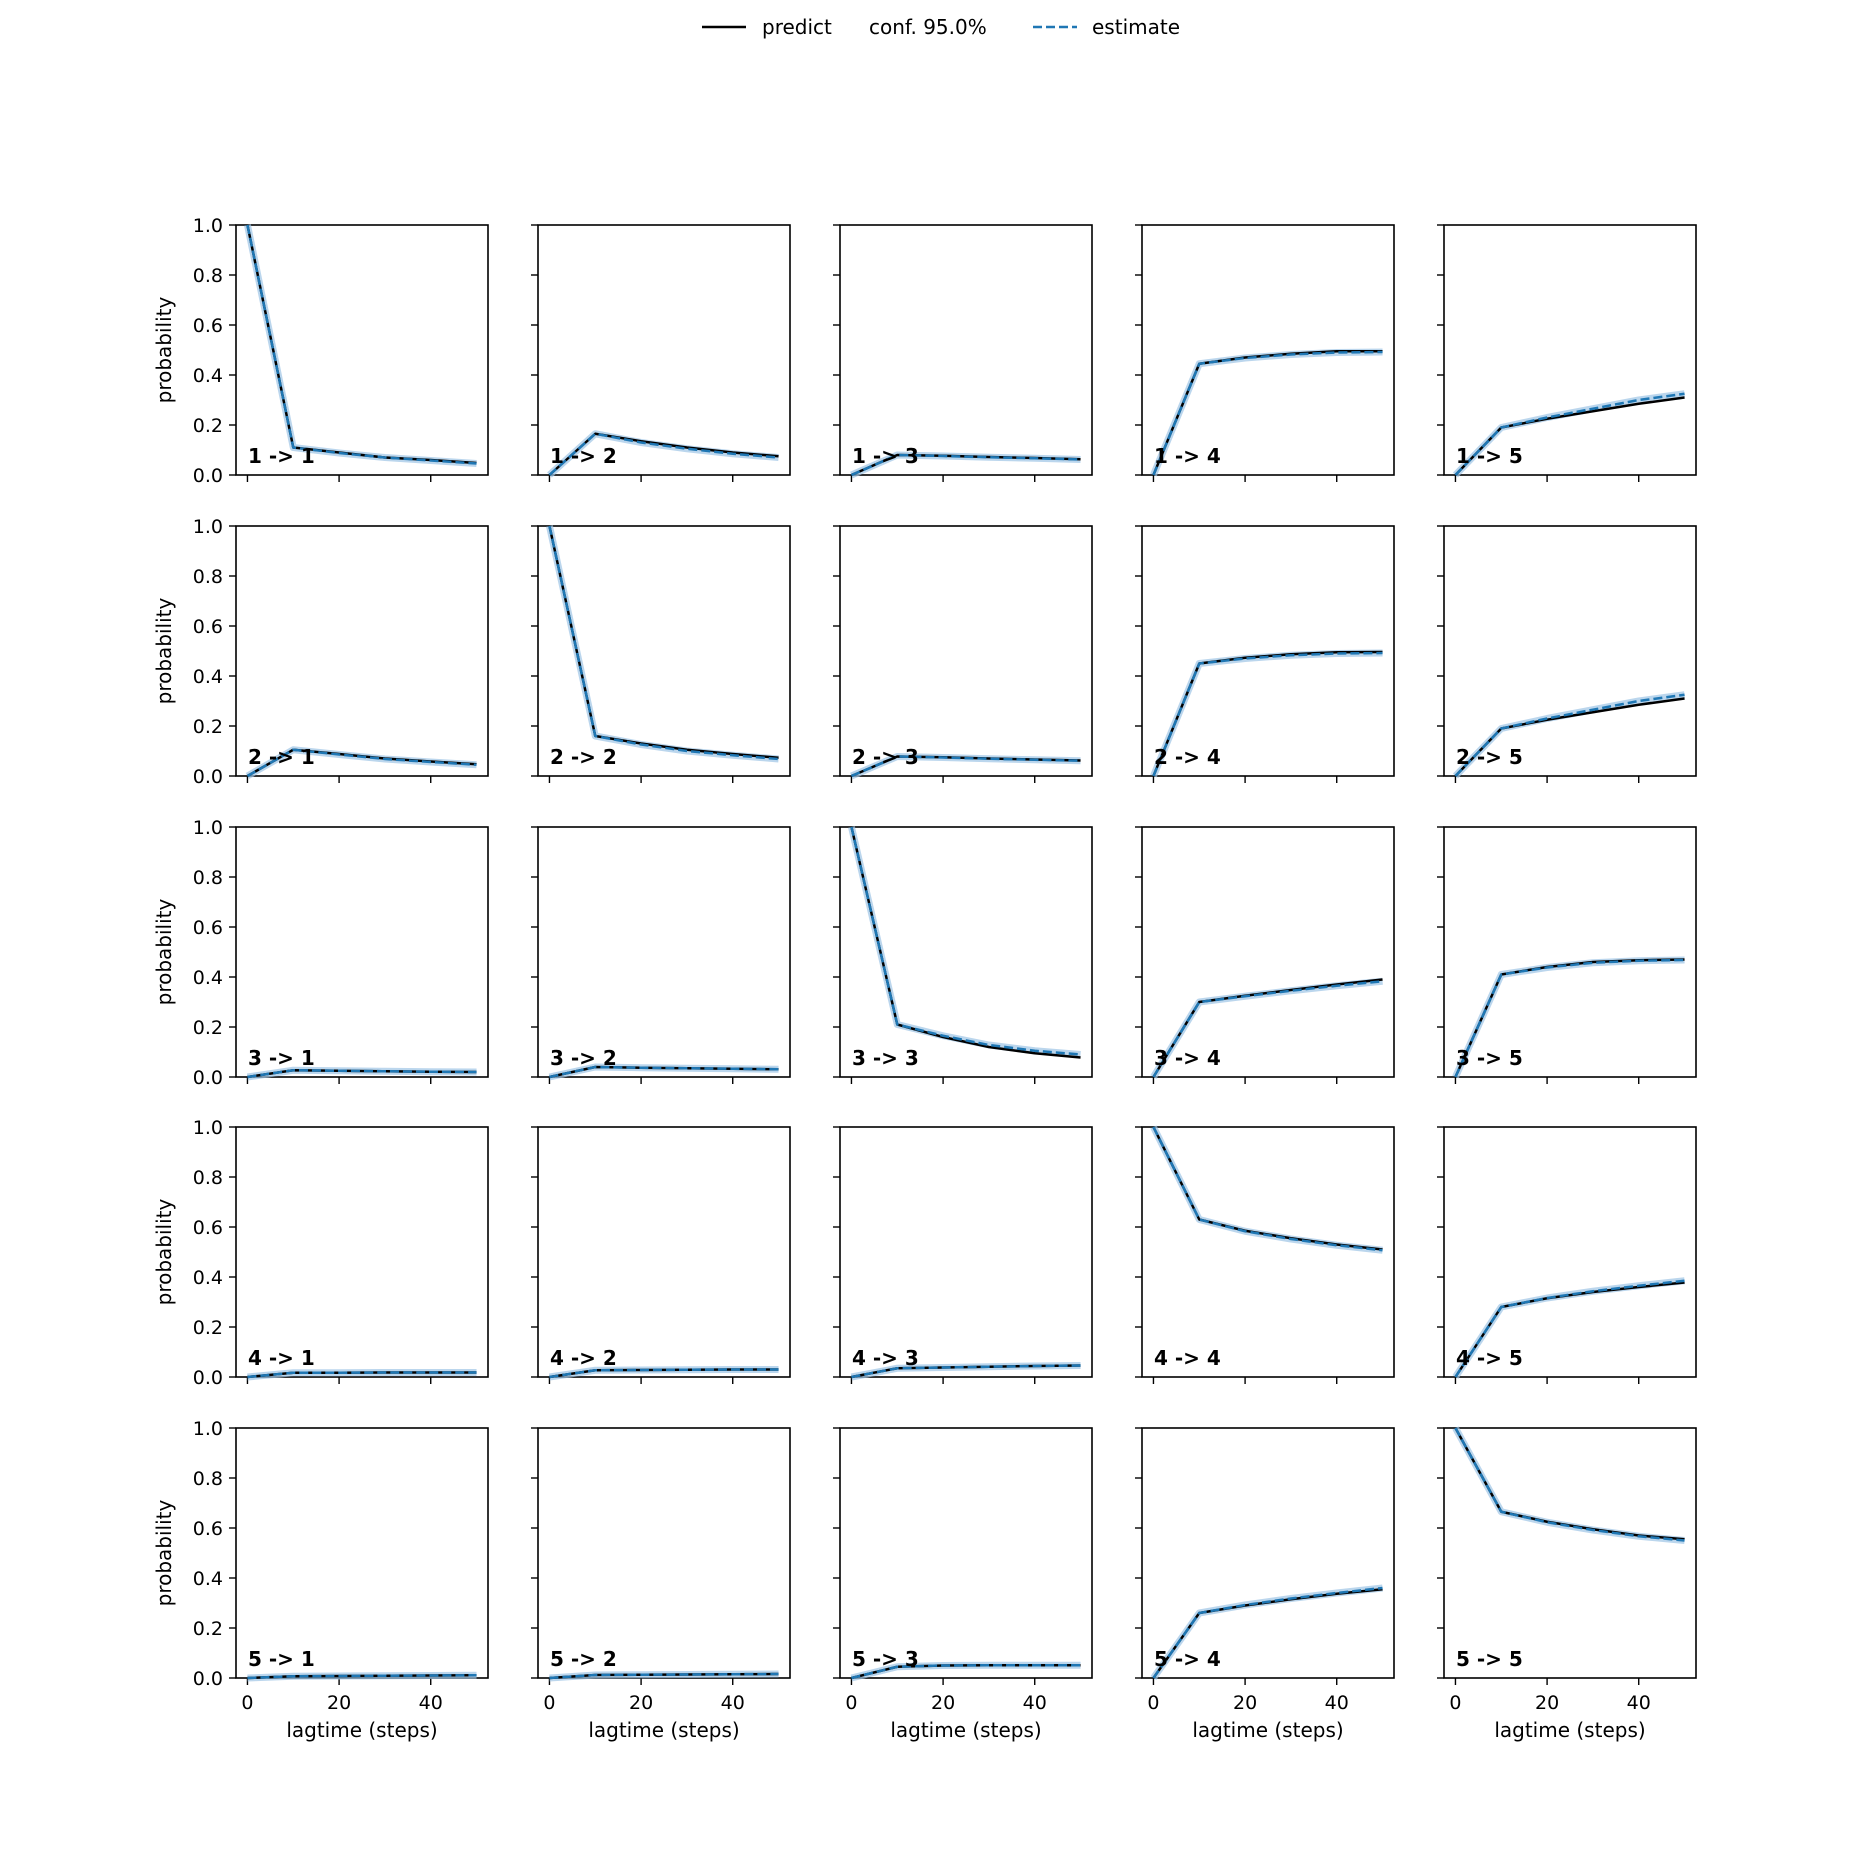  I want to click on panel-4-2: 4 -> 2, so click(661, 1255).